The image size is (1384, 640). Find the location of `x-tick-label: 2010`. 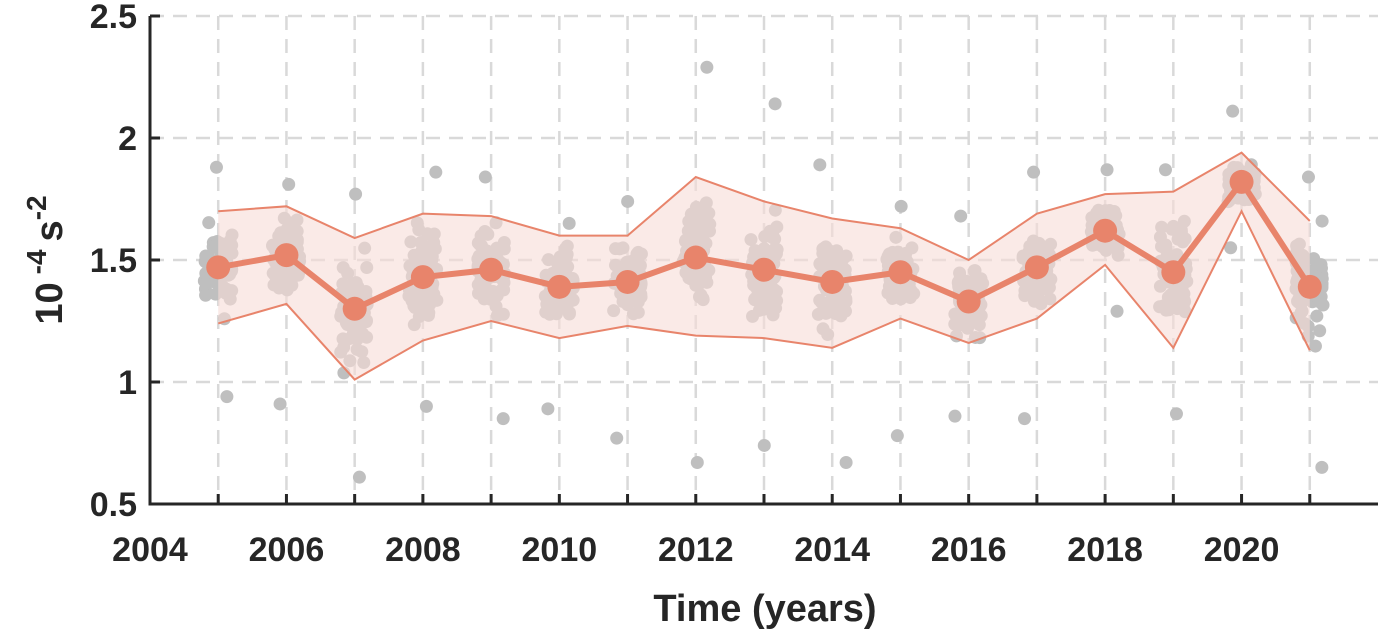

x-tick-label: 2010 is located at coordinates (560, 550).